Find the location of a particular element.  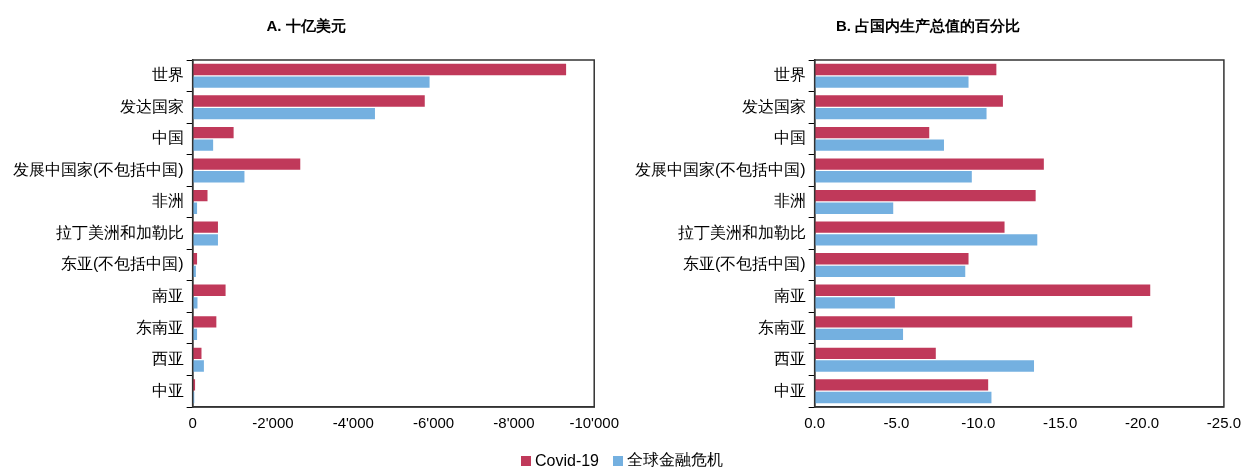

legend-label: Covid-19 is located at coordinates (567, 460).